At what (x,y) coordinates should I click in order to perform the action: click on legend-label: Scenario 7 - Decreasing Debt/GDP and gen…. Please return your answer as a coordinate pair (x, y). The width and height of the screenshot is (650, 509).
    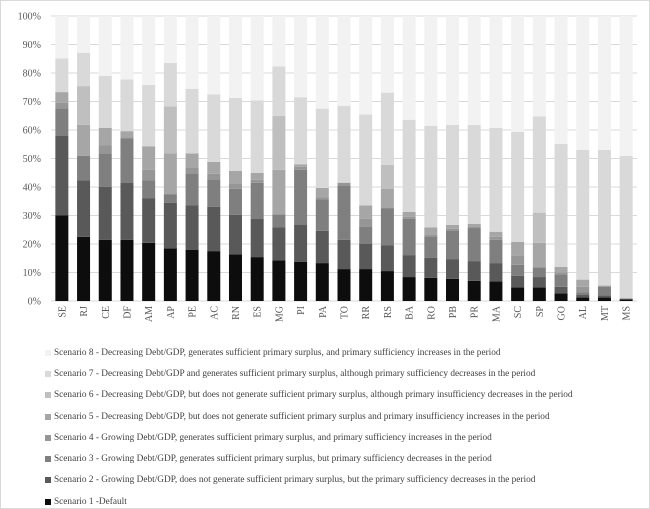
    Looking at the image, I should click on (295, 373).